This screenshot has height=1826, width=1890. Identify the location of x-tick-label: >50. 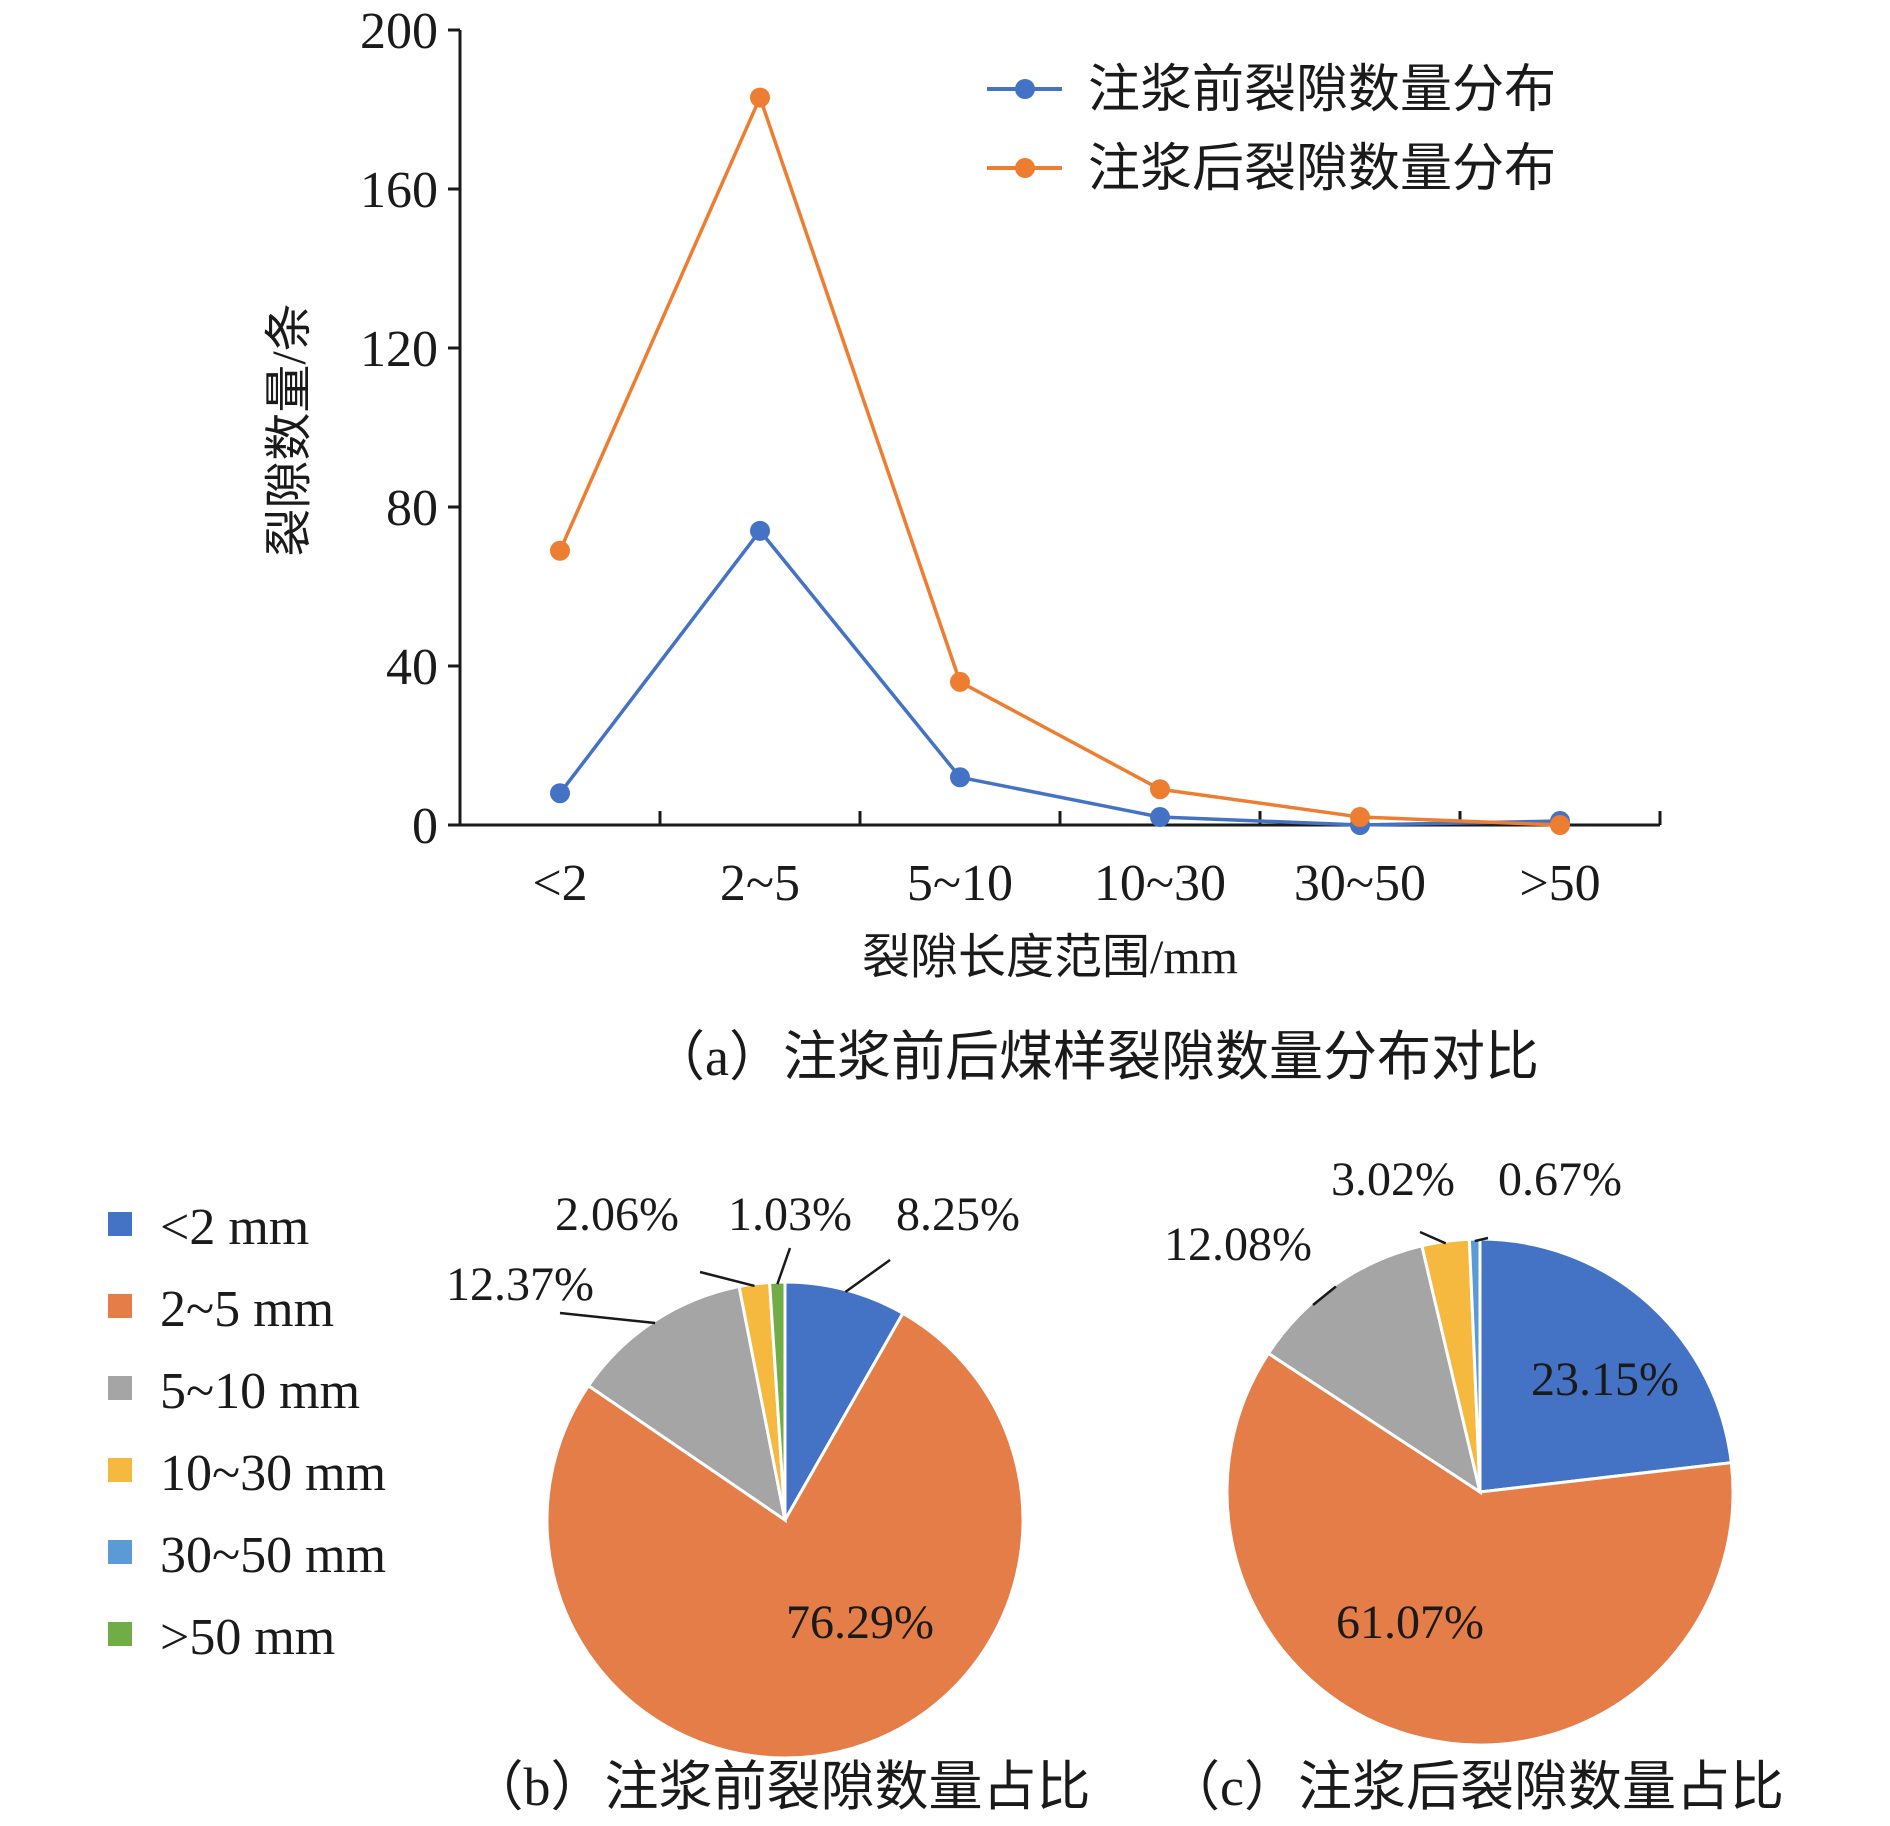
(1559, 883).